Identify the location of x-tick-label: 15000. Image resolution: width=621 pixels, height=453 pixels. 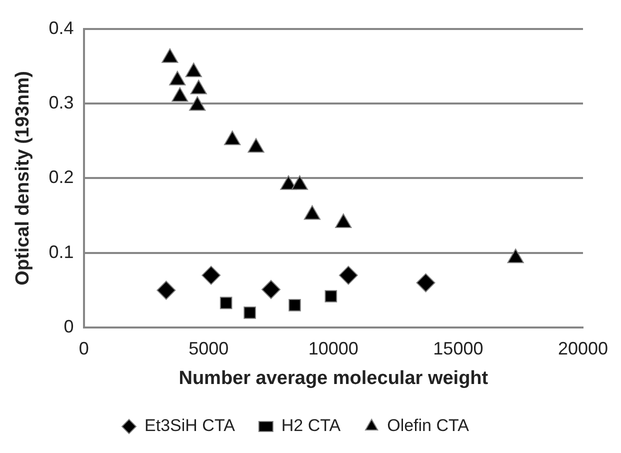
(458, 348).